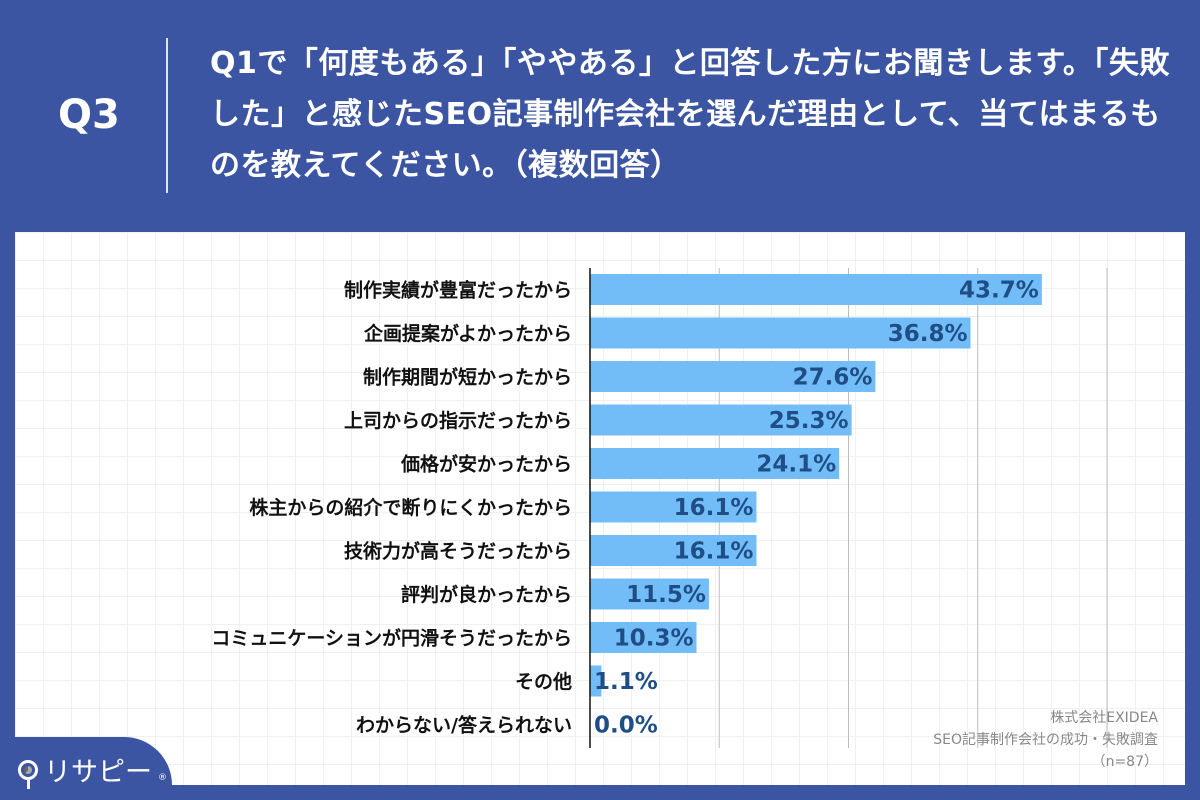  Describe the element at coordinates (796, 465) in the screenshot. I see `value-label: 24.1%` at that location.